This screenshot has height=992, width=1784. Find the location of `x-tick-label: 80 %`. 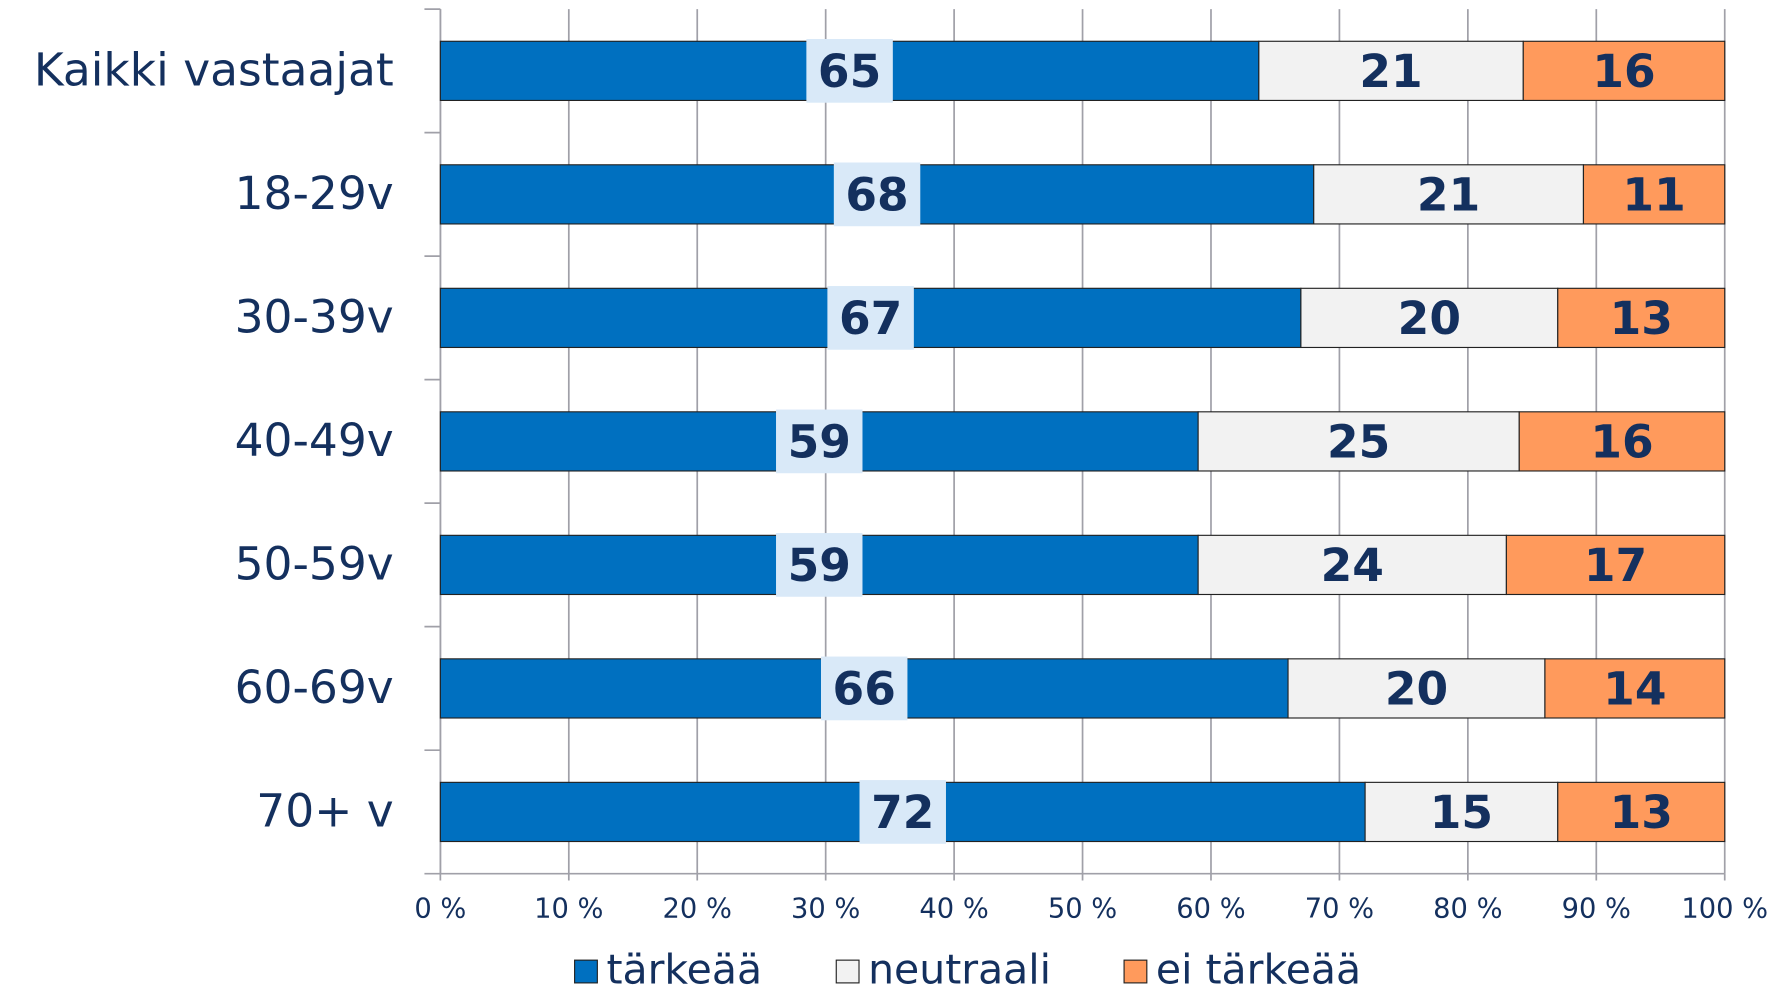

x-tick-label: 80 % is located at coordinates (1467, 909).